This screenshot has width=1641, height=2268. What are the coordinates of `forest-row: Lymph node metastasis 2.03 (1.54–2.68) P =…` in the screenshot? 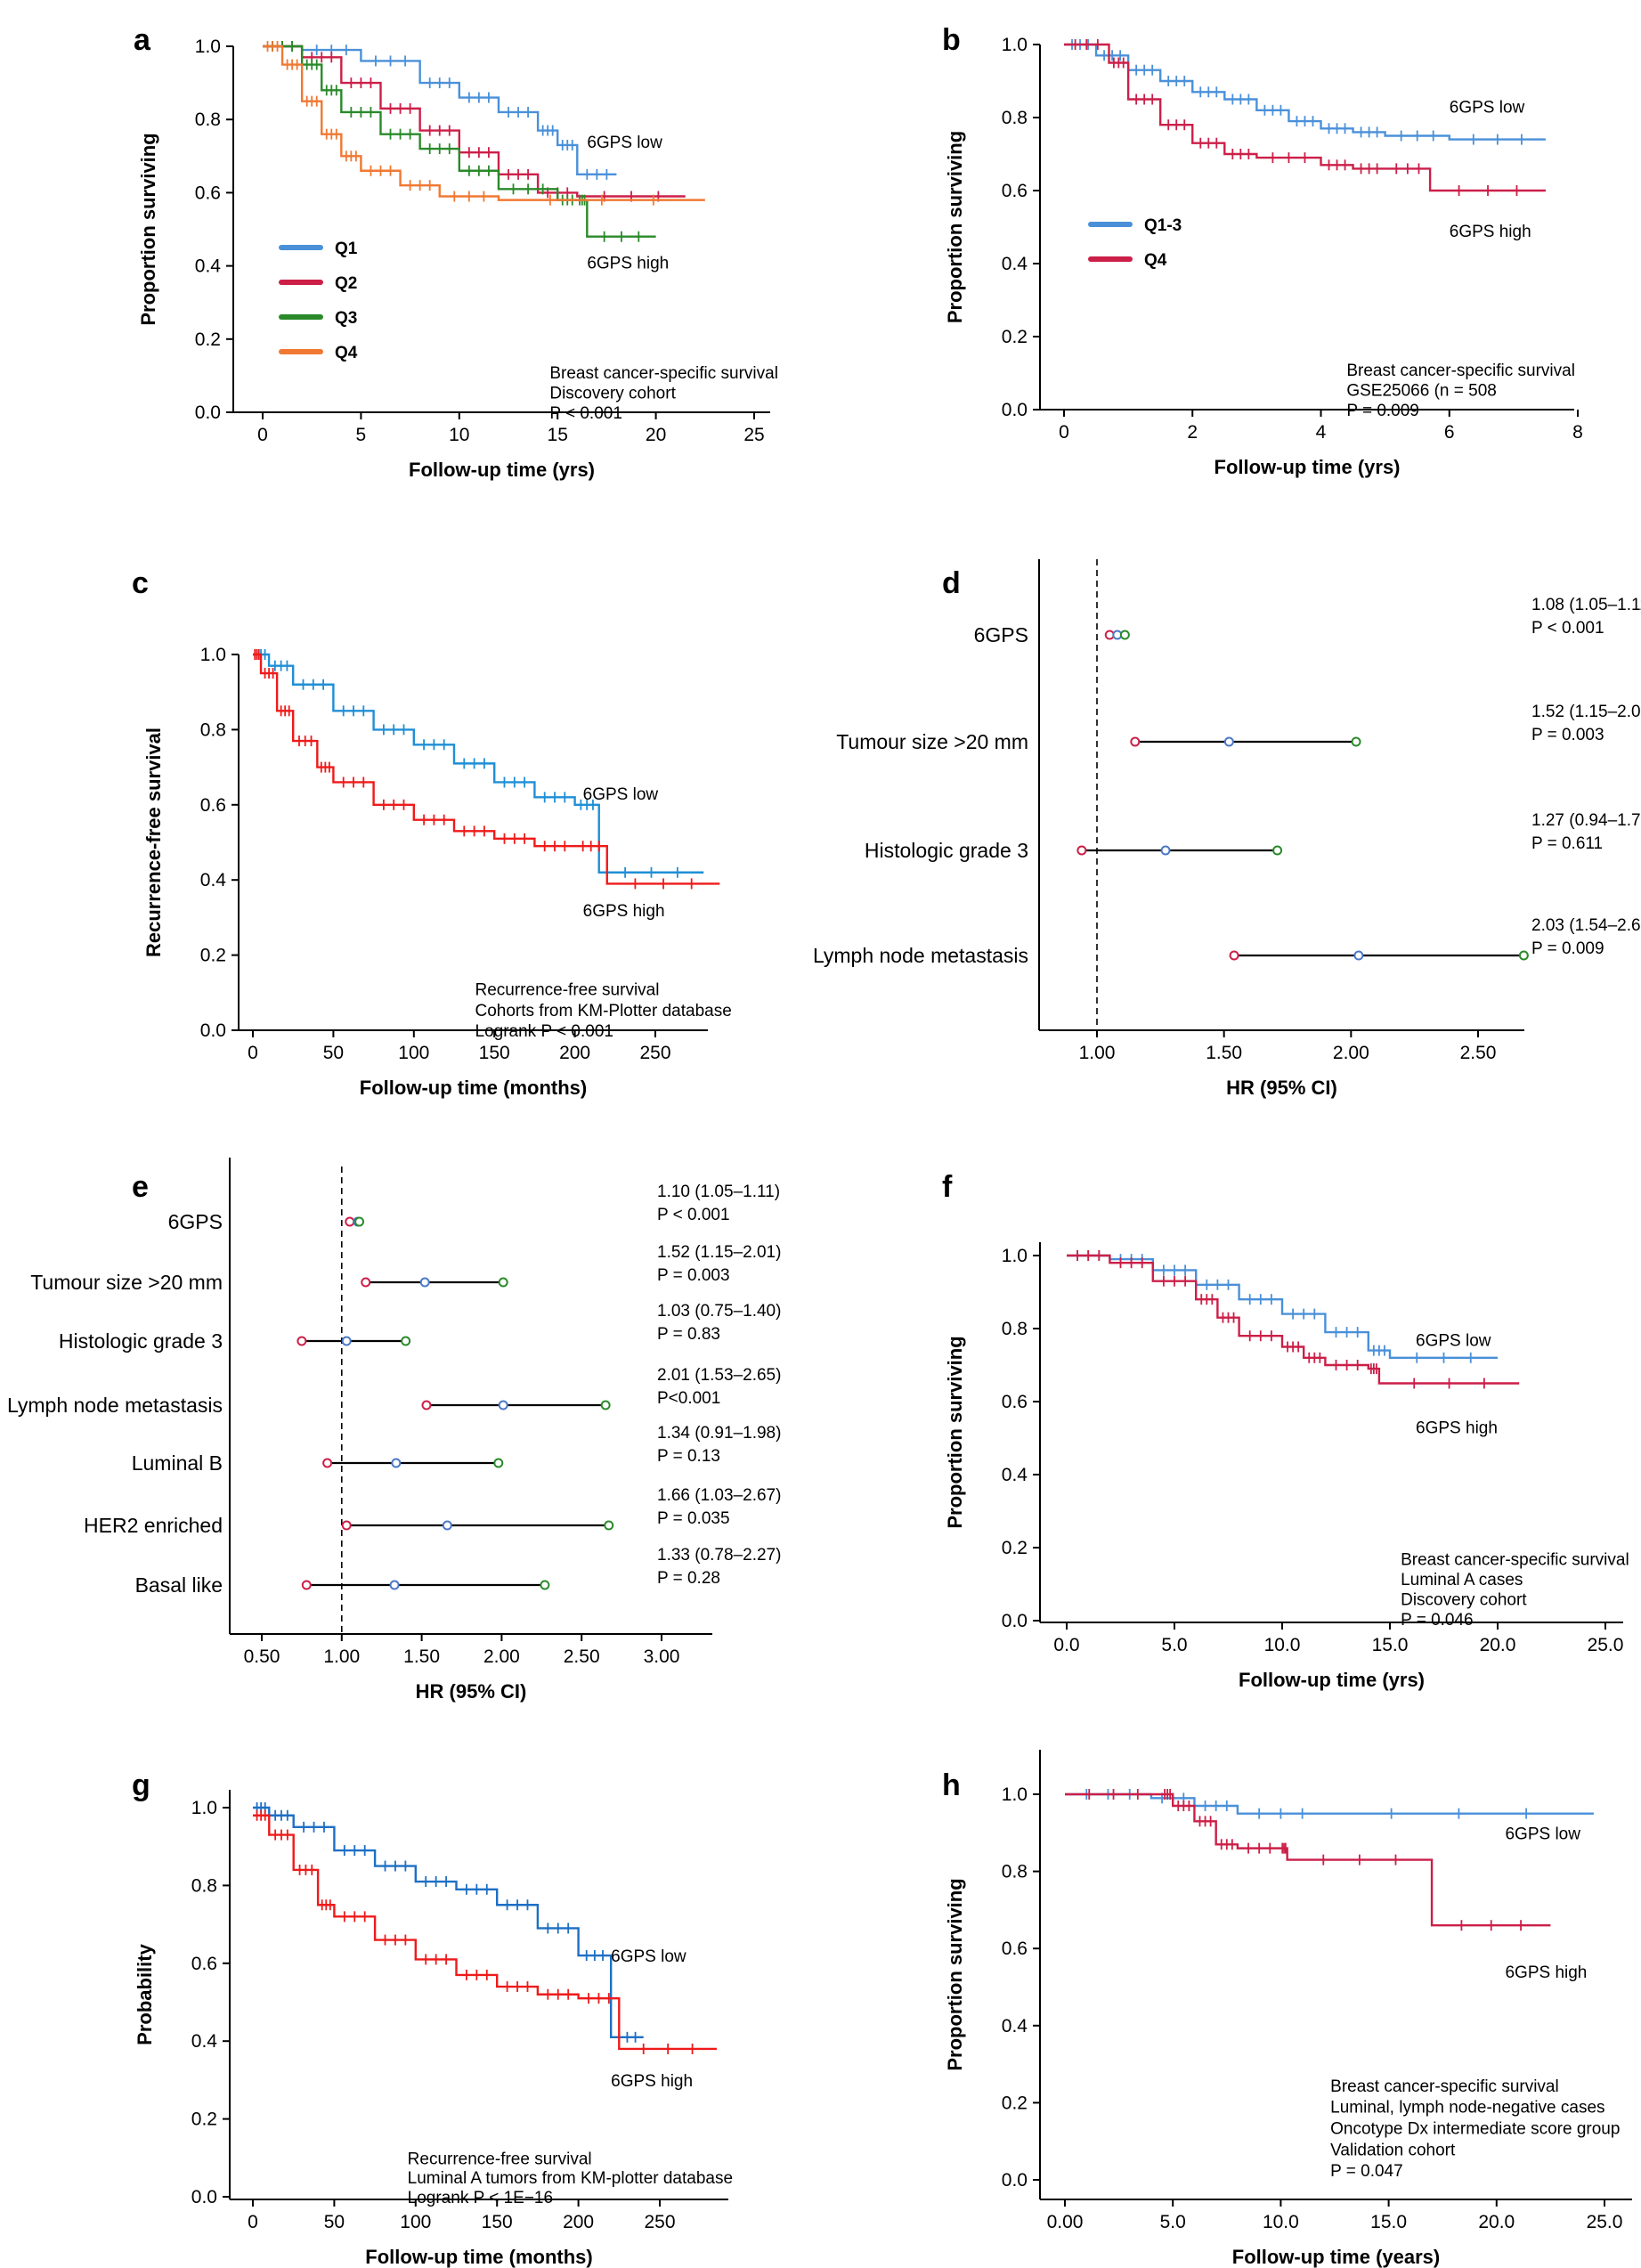 It's located at (1227, 941).